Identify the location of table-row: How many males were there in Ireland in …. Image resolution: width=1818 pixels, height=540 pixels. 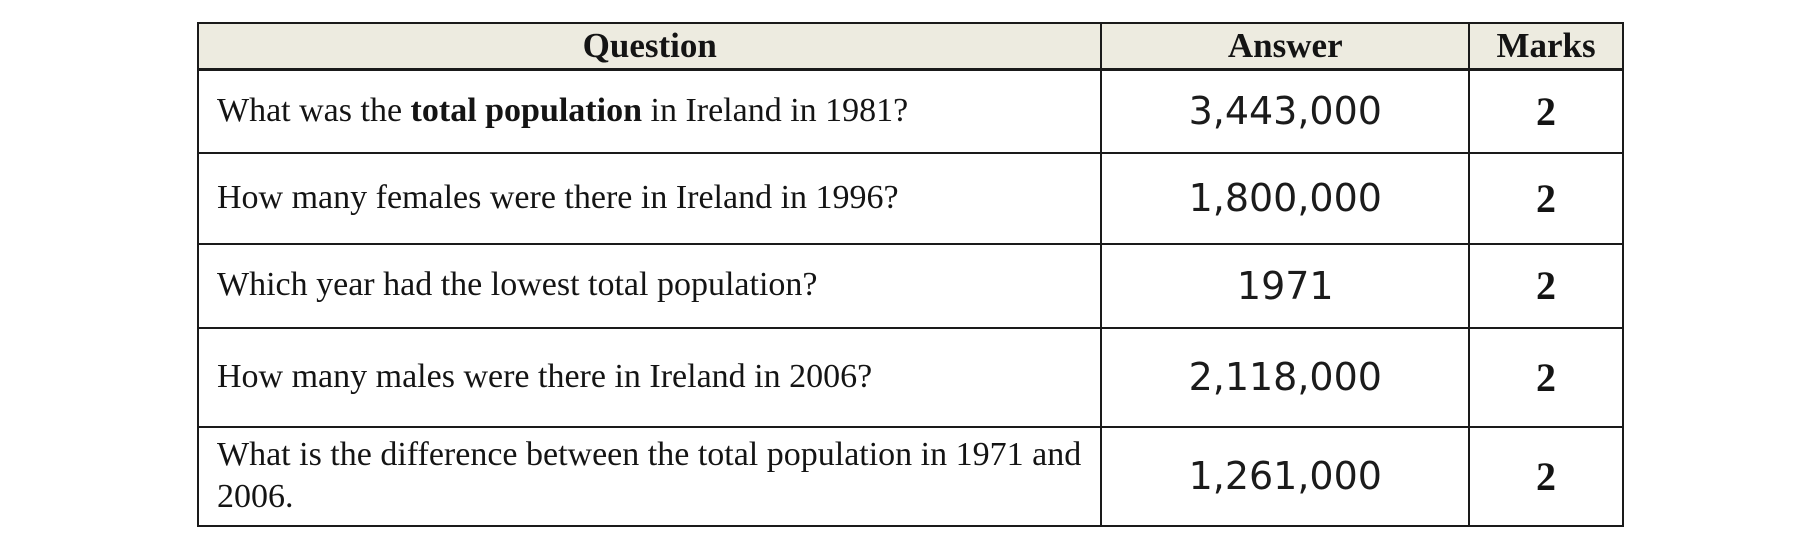
(910, 377).